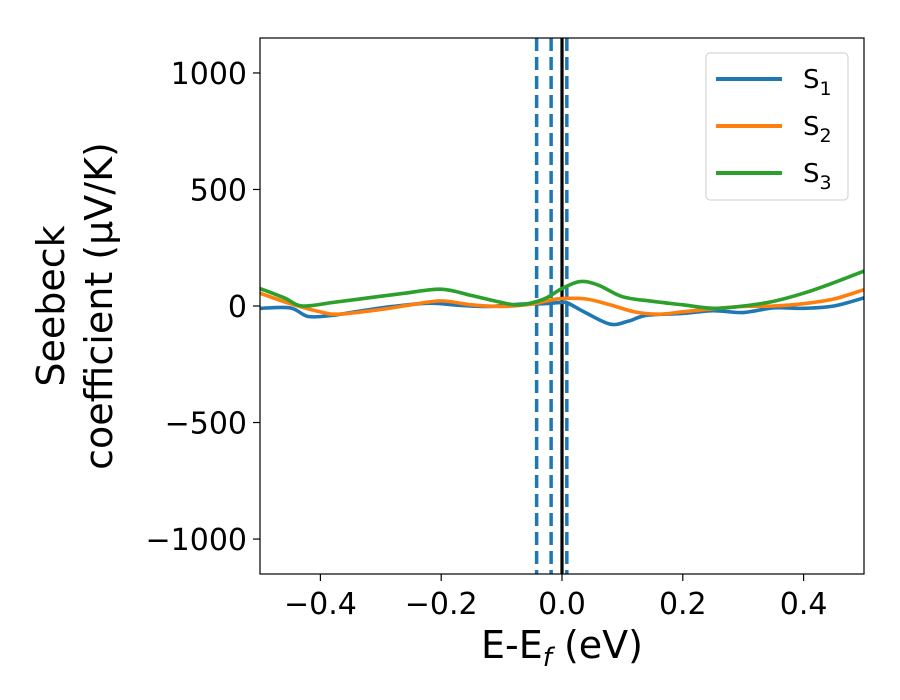 The width and height of the screenshot is (900, 700). Describe the element at coordinates (817, 82) in the screenshot. I see `legend-label-s1: S1` at that location.